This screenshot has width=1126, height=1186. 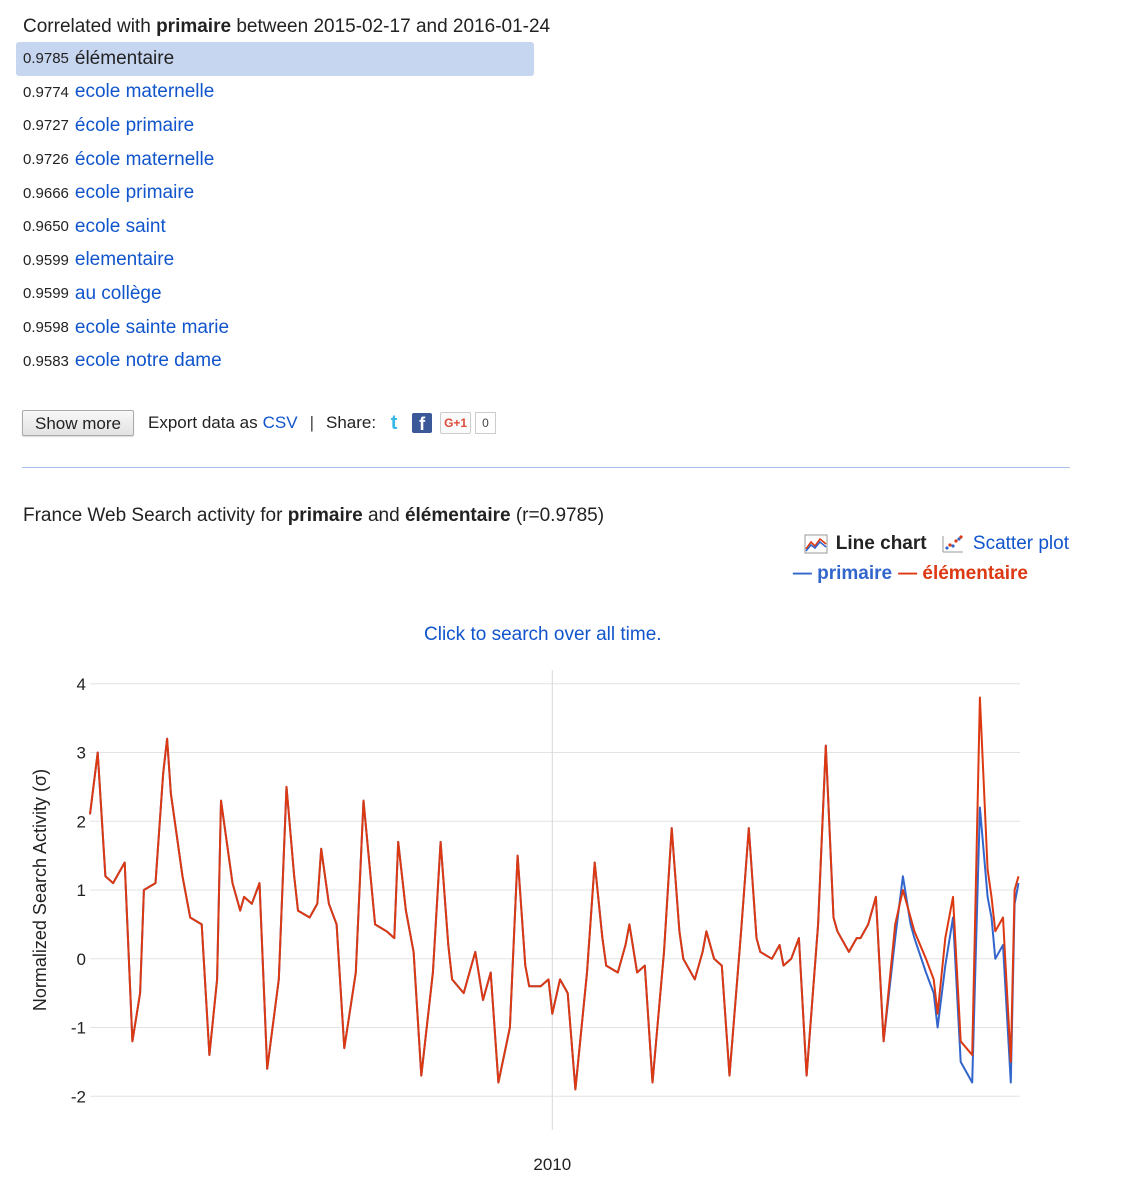 I want to click on header-between: between, so click(x=272, y=26).